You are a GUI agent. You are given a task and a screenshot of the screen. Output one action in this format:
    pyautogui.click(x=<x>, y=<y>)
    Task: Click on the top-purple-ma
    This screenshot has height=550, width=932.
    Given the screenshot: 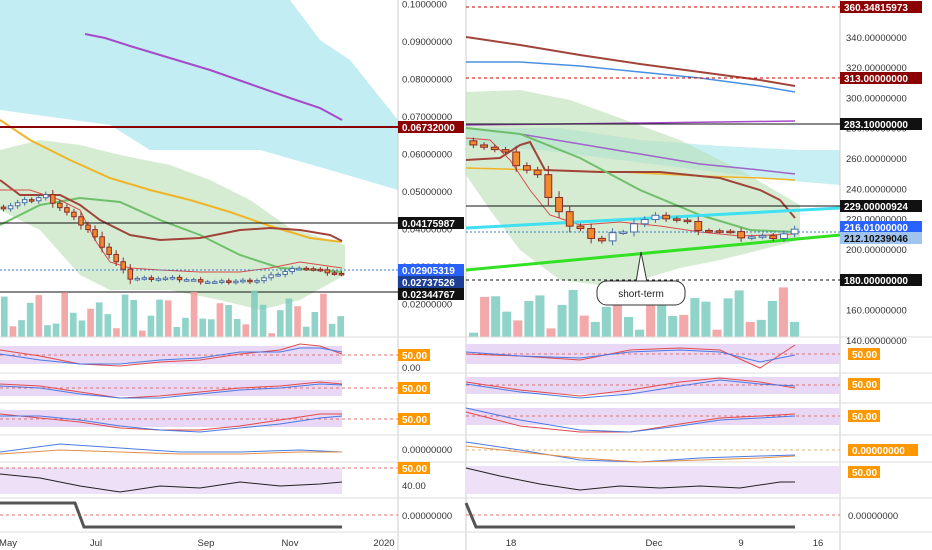 What is the action you would take?
    pyautogui.click(x=631, y=61)
    